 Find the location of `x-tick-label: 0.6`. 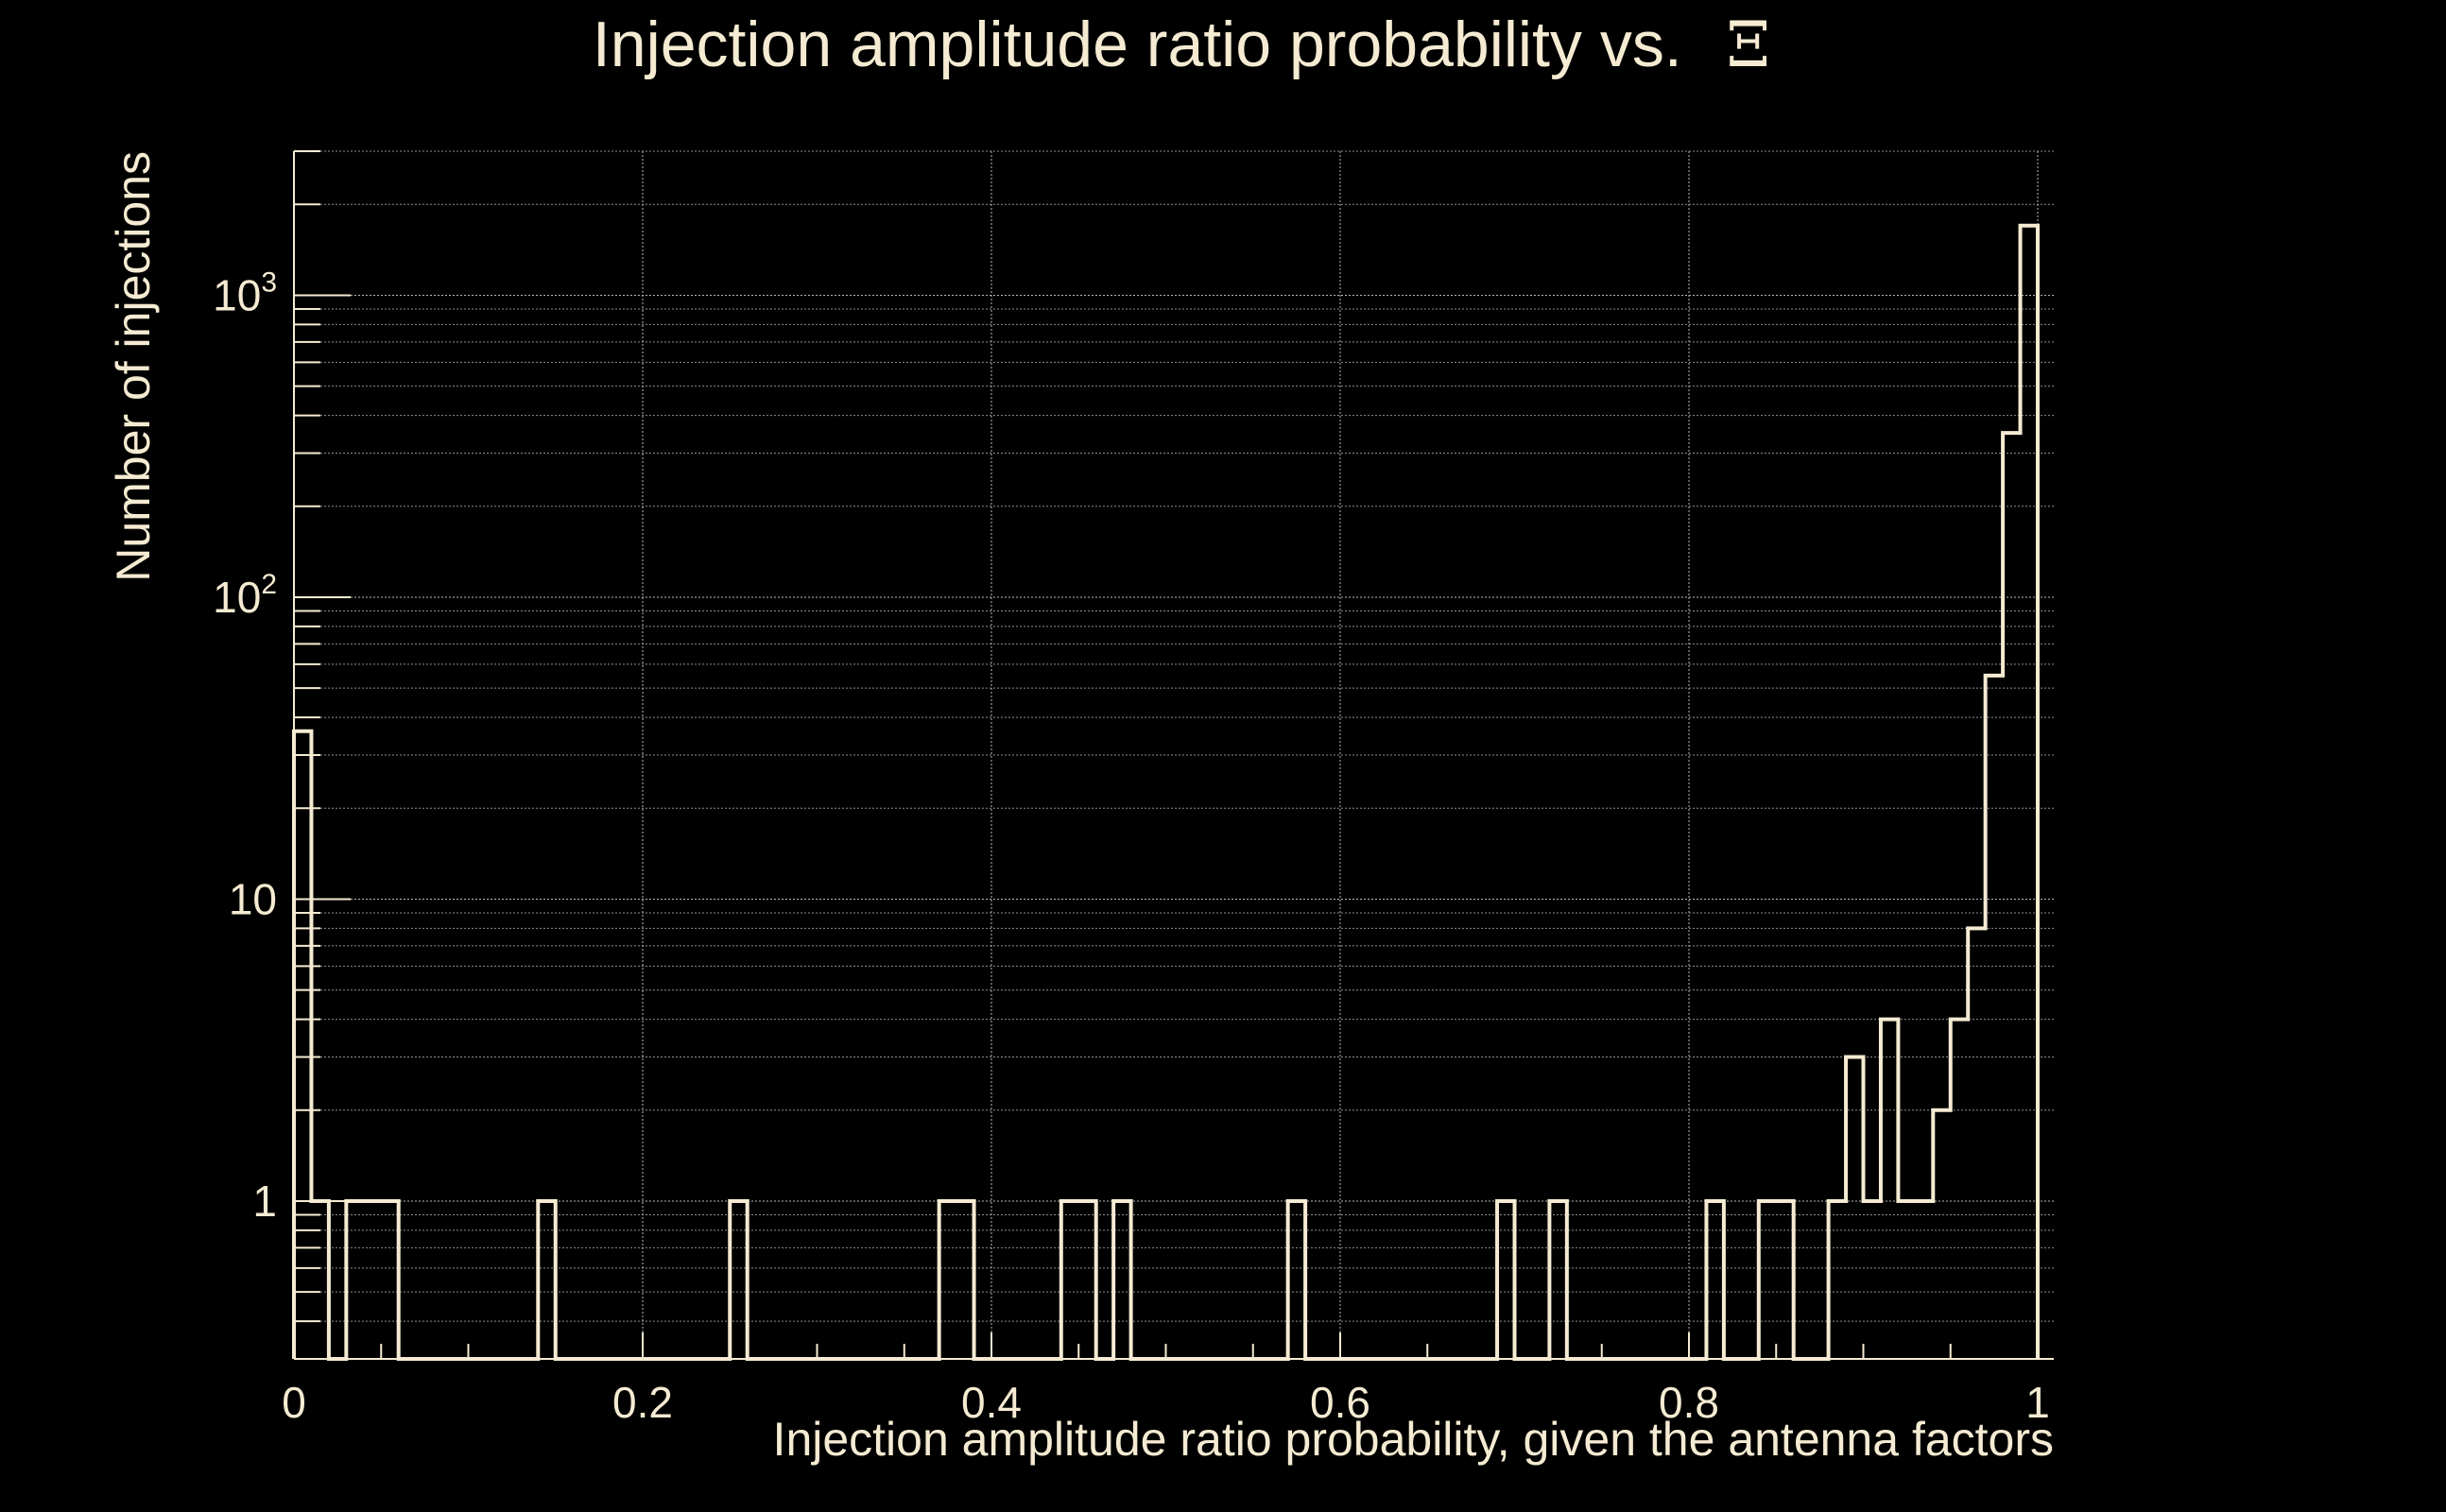

x-tick-label: 0.6 is located at coordinates (1340, 1402).